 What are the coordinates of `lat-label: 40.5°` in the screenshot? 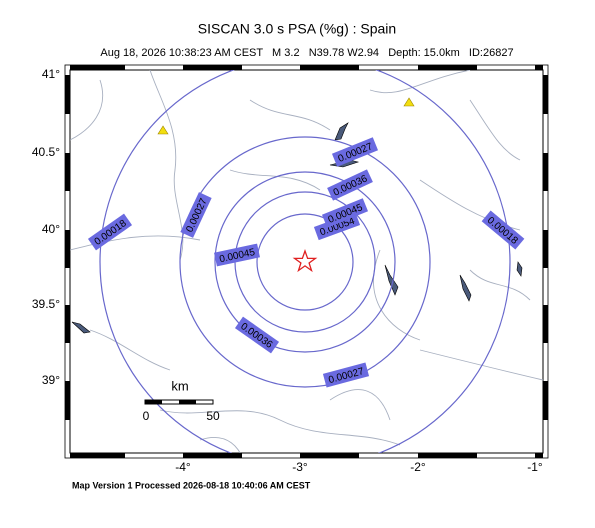 It's located at (46, 152).